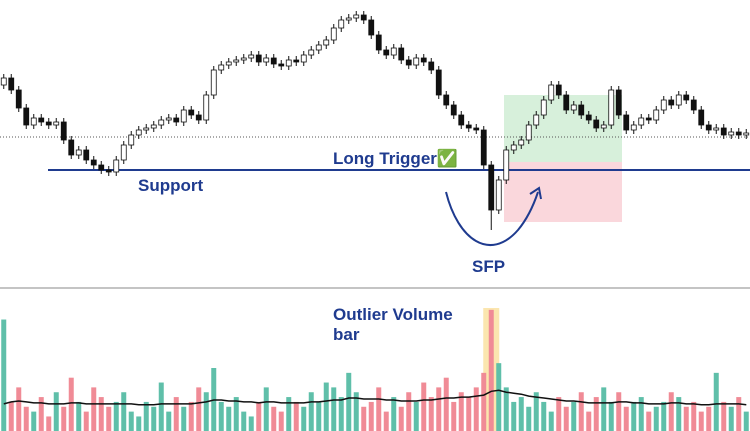  Describe the element at coordinates (535, 193) in the screenshot. I see `sfp-arrow-head` at that location.